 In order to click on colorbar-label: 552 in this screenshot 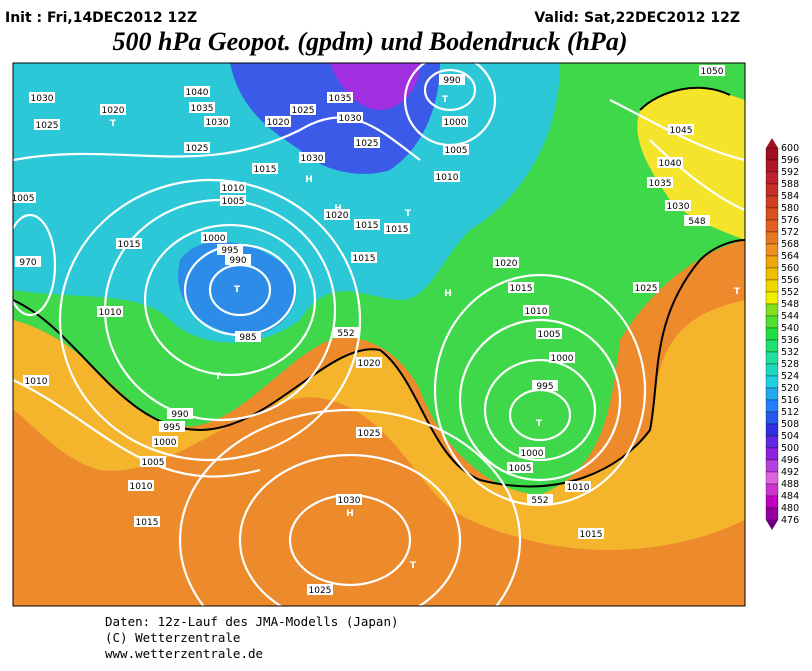, I will do `click(790, 292)`.